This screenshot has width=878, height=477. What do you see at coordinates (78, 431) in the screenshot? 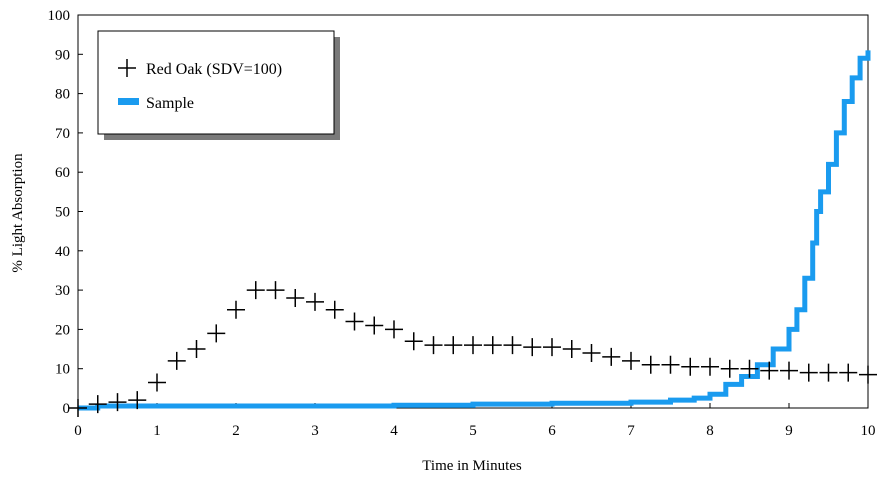
I see `x-tick-label: 0` at bounding box center [78, 431].